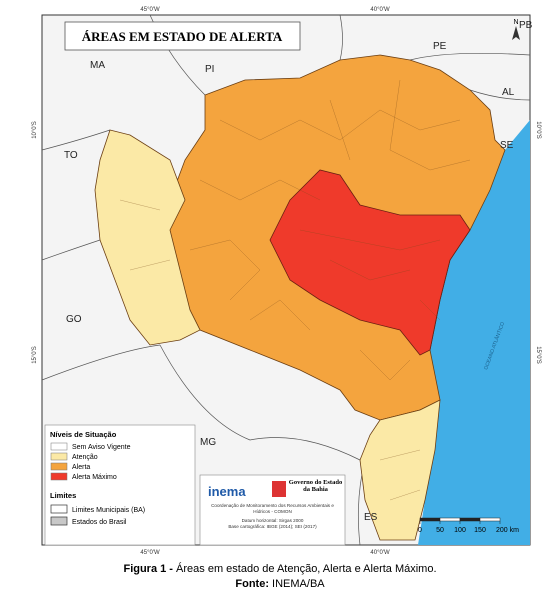 Image resolution: width=560 pixels, height=608 pixels. I want to click on state-label: SE, so click(507, 145).